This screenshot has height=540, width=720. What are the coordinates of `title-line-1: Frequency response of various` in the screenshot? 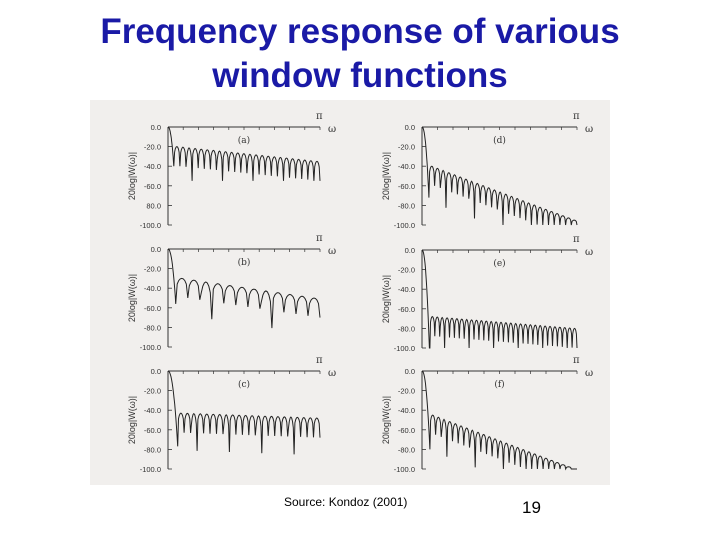 It's located at (360, 31).